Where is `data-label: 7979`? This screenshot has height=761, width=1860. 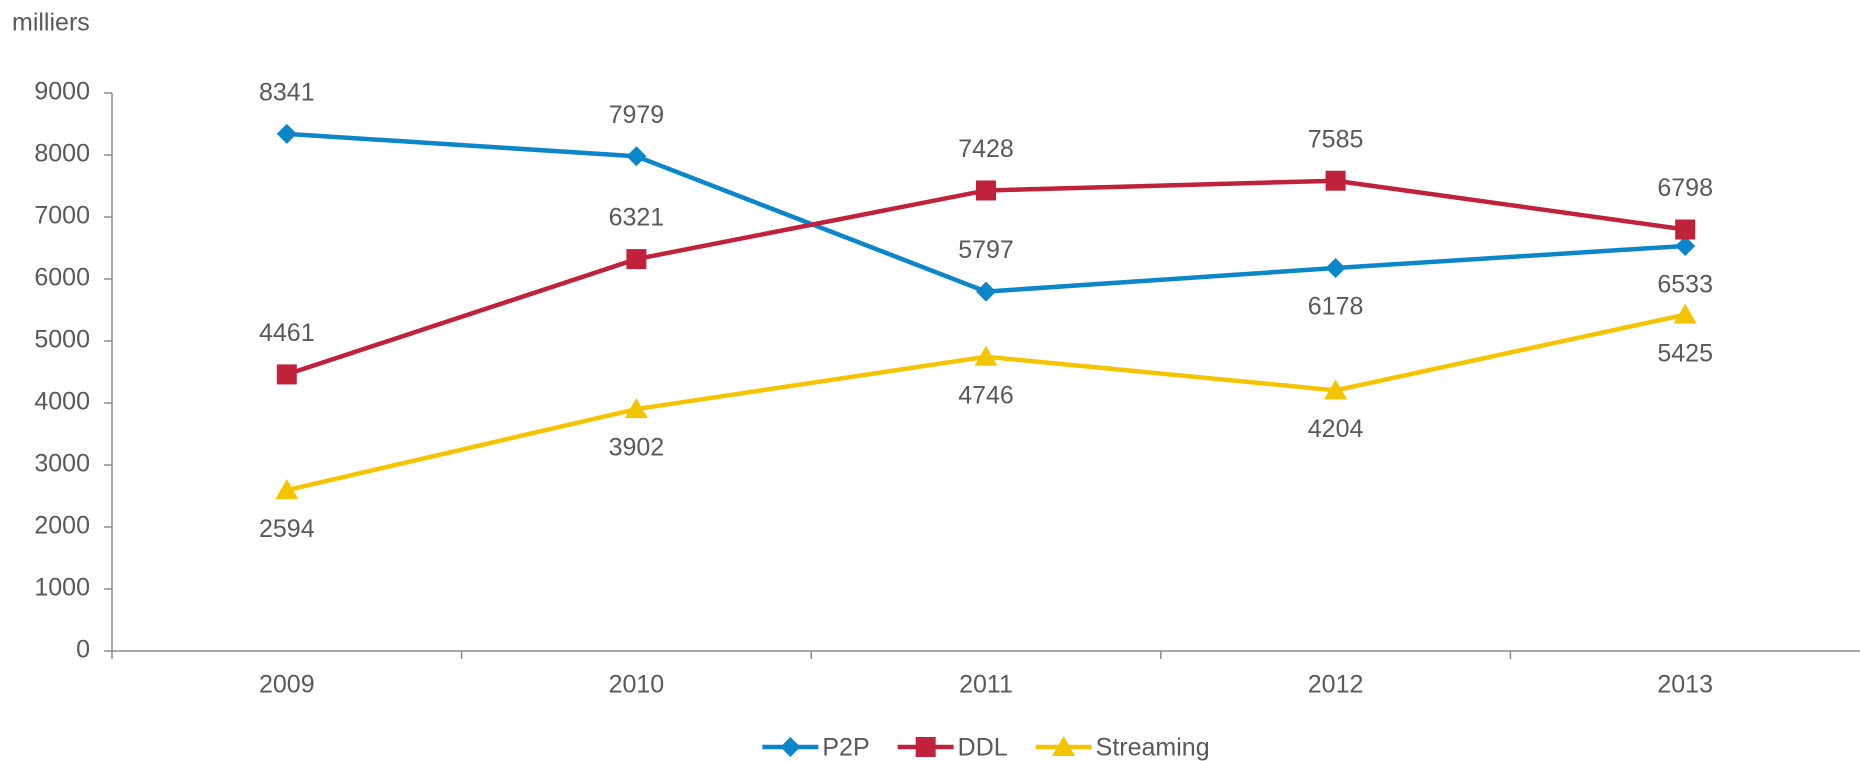
data-label: 7979 is located at coordinates (637, 115).